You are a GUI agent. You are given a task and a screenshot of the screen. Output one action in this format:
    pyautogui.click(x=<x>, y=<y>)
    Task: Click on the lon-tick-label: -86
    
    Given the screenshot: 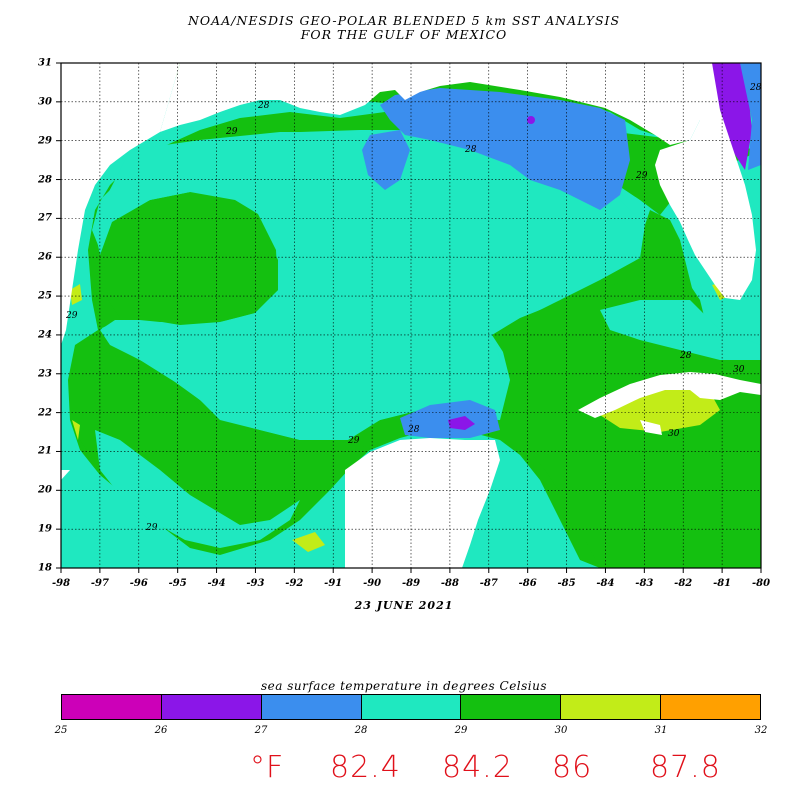 What is the action you would take?
    pyautogui.click(x=527, y=583)
    